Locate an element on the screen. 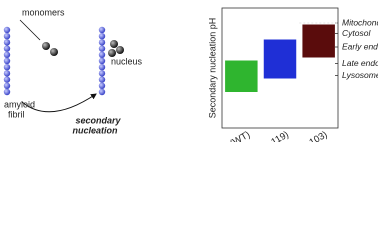 This screenshot has width=378, height=240. y-axis-label: Secondary nucleation pH is located at coordinates (212, 68).